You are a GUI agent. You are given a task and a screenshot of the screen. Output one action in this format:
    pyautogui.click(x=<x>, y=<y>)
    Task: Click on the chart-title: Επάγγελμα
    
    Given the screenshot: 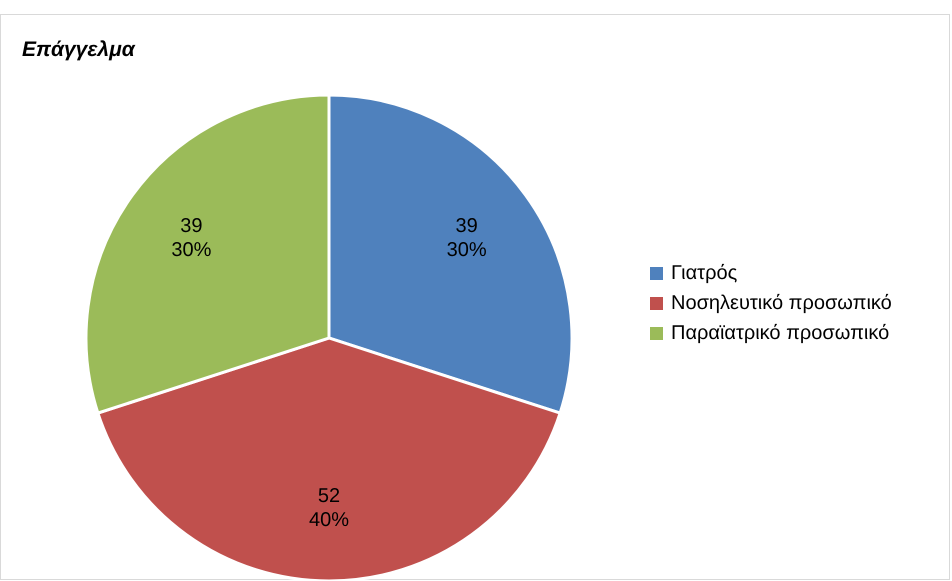 What is the action you would take?
    pyautogui.click(x=78, y=50)
    